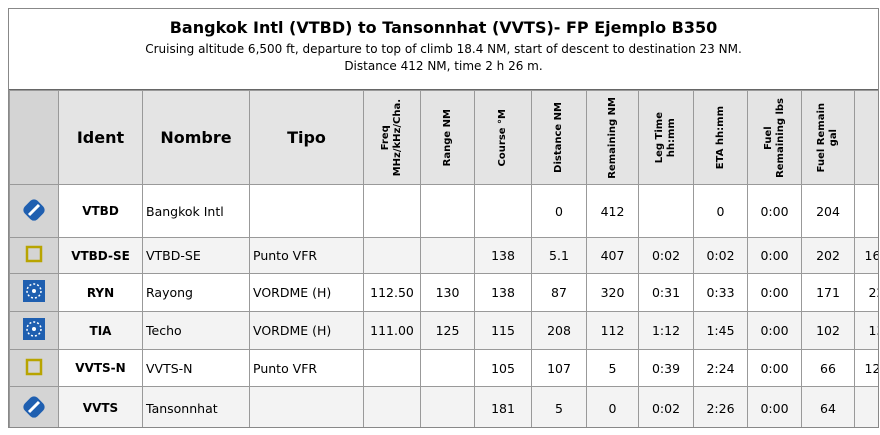  I want to click on table-cell: 107, so click(559, 368).